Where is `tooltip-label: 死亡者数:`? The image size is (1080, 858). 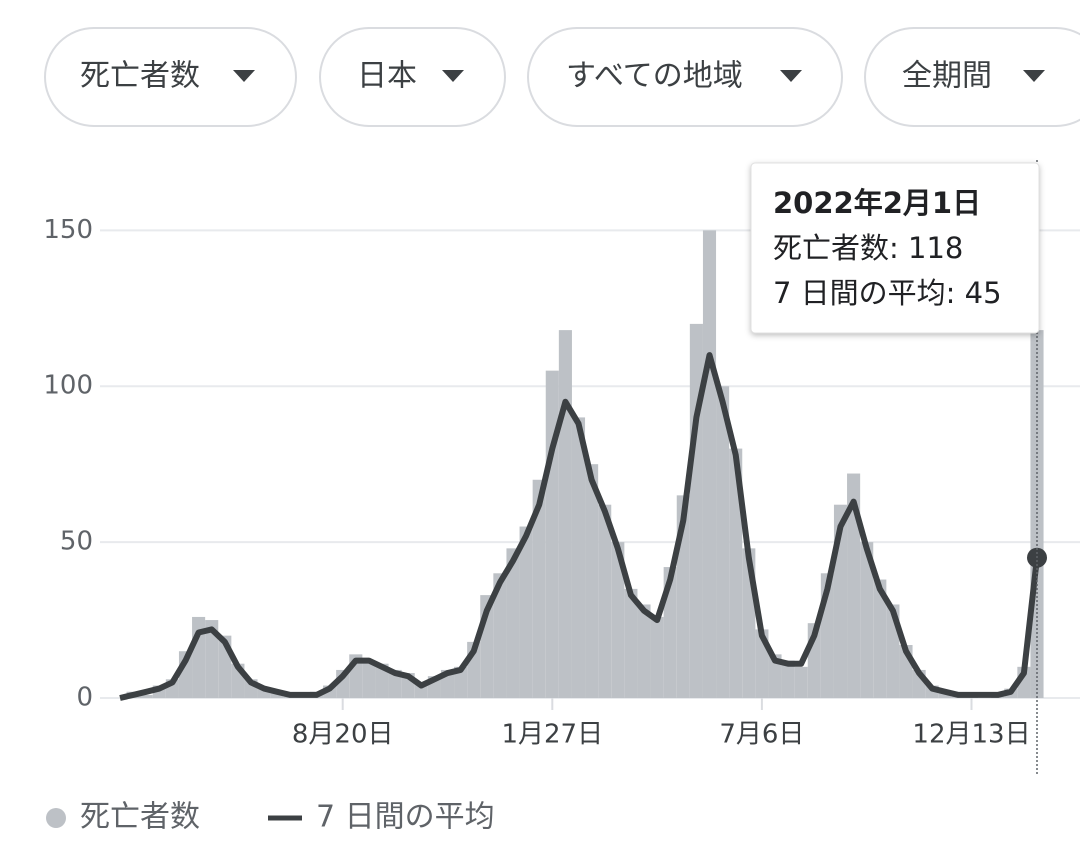
tooltip-label: 死亡者数: is located at coordinates (836, 248).